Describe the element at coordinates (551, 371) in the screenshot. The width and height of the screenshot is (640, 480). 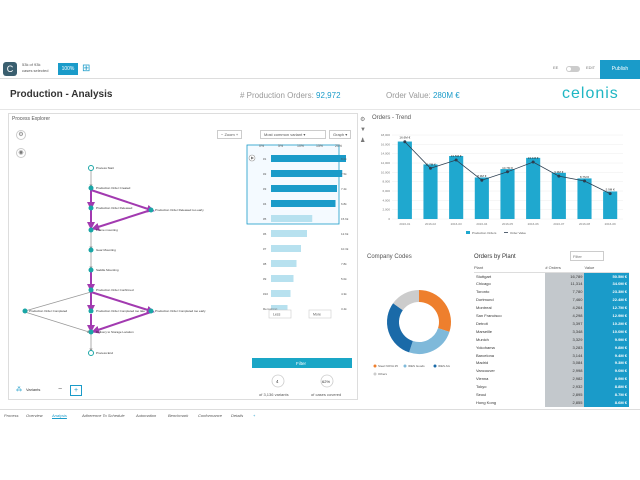
I see `table-row: Vancouver 2,998 9.0M €` at that location.